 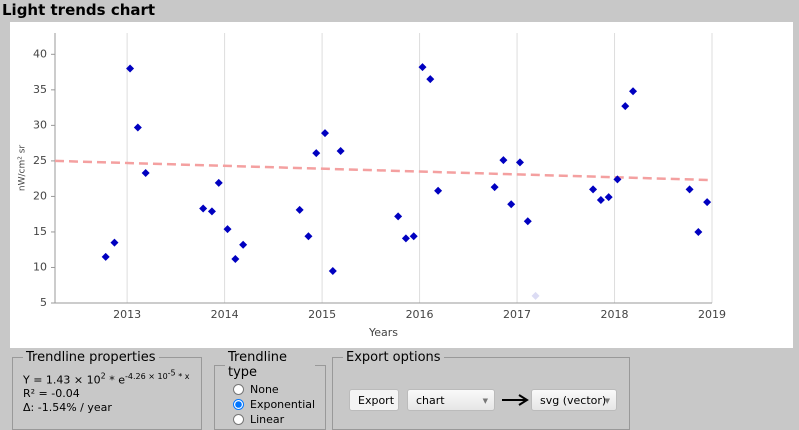 What do you see at coordinates (103, 376) in the screenshot?
I see `formula-part: 2` at bounding box center [103, 376].